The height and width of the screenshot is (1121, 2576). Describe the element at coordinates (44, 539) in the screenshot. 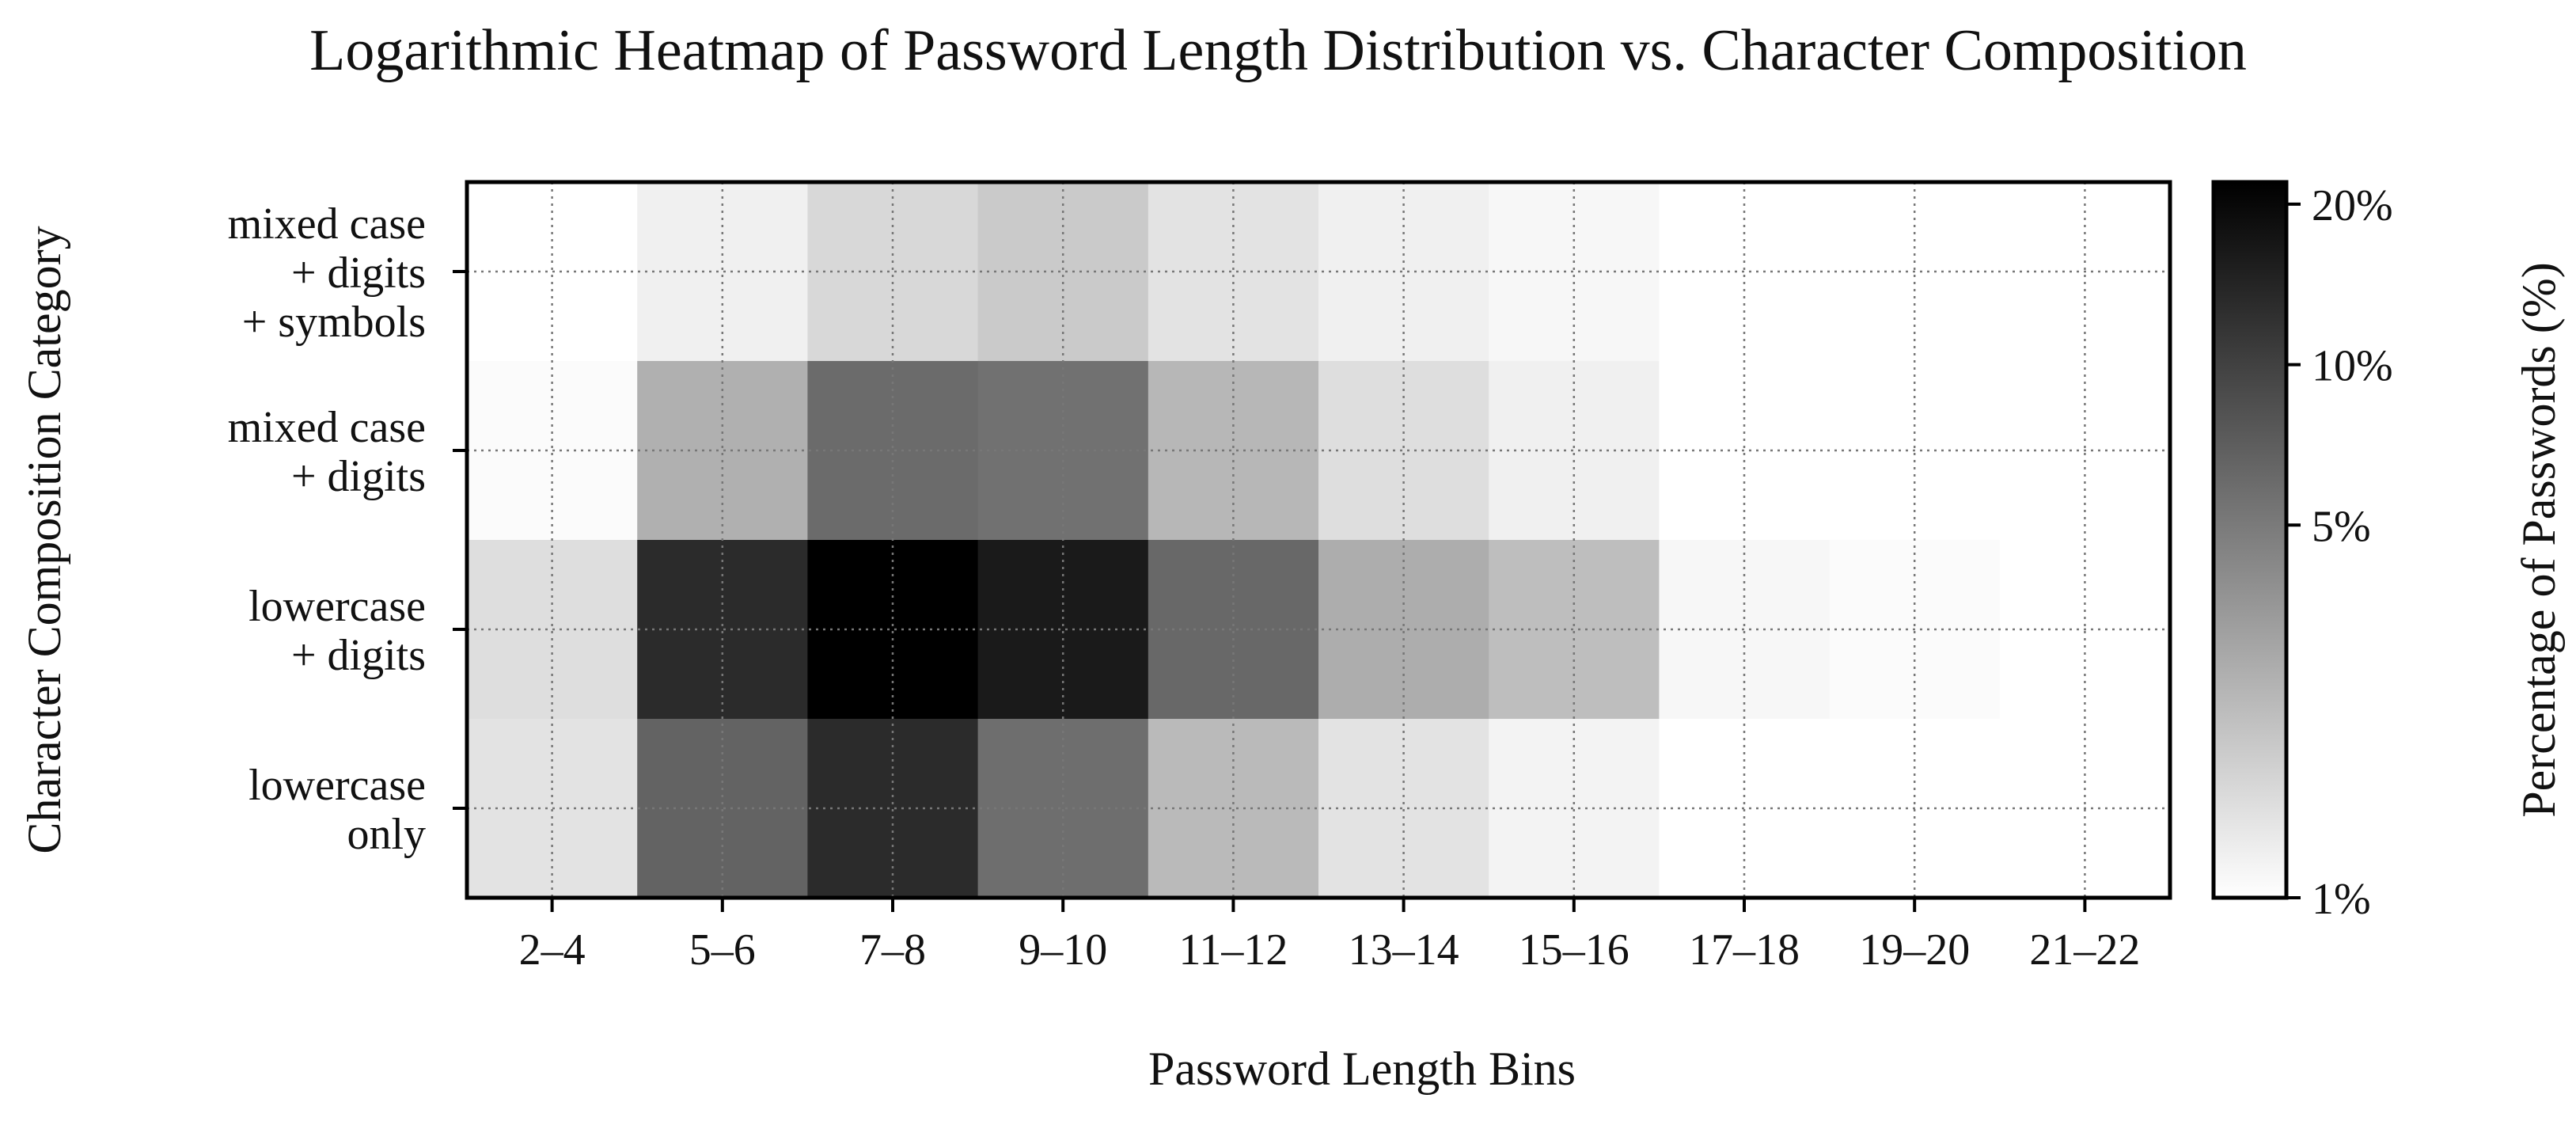

I see `y-axis-label: Character Composition Category` at that location.